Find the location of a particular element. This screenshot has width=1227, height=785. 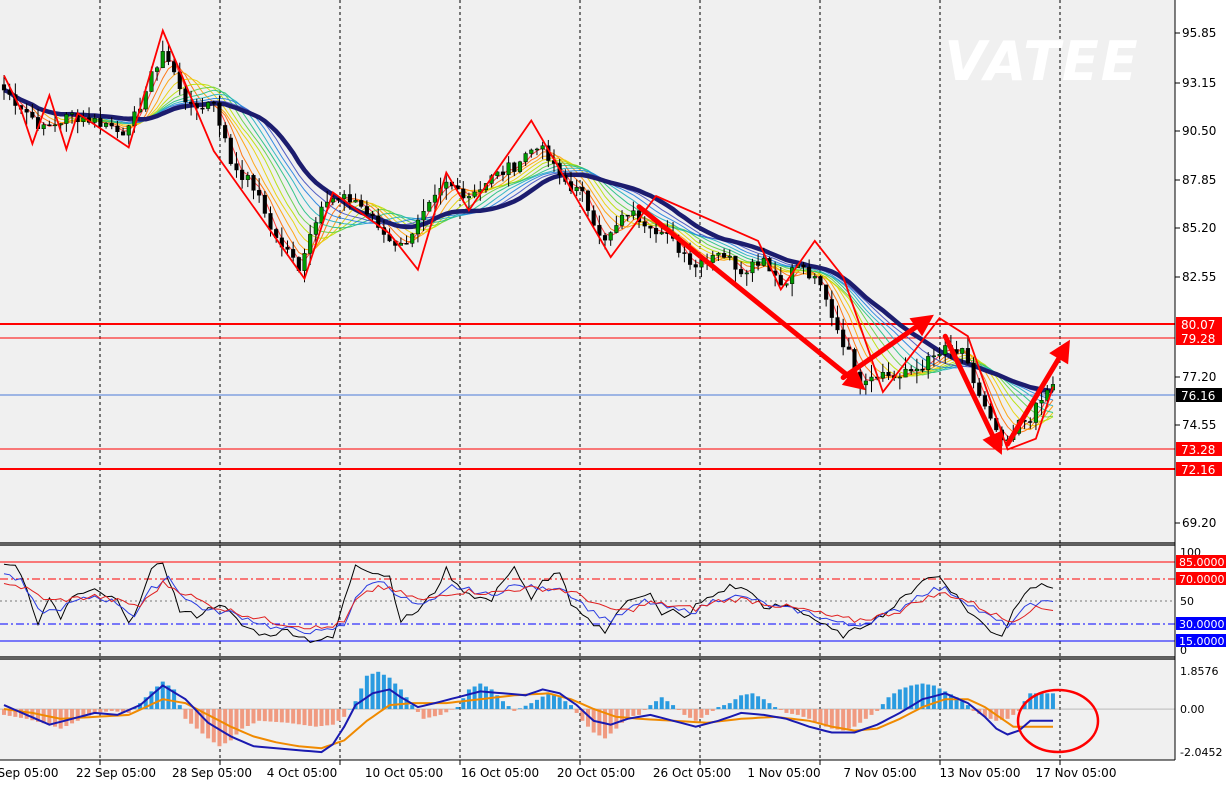

stochastic-level-label: 15.0000 is located at coordinates (1202, 641).